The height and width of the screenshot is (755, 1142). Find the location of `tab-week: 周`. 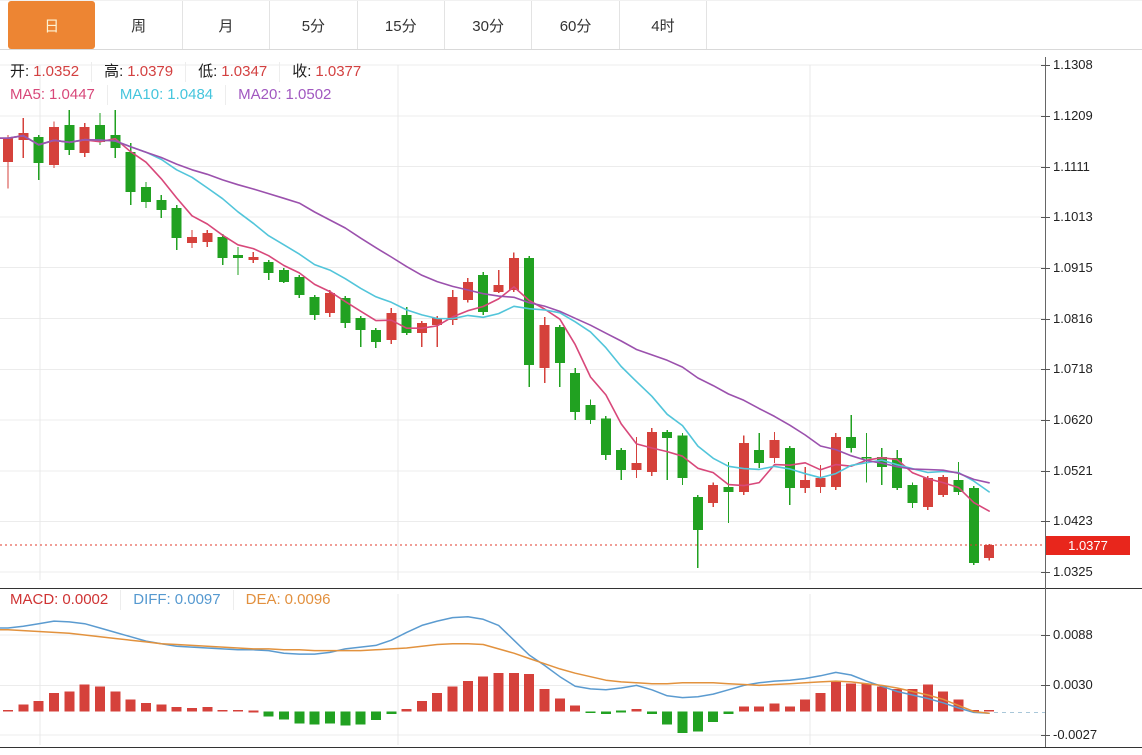

tab-week: 周 is located at coordinates (139, 25).